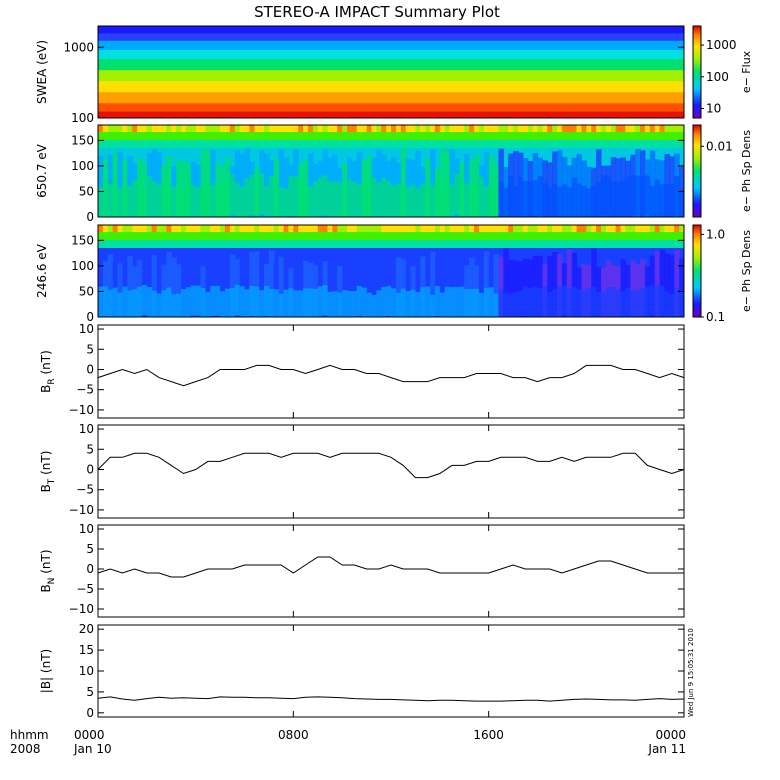  I want to click on y-tick-label: 10, so click(86, 429).